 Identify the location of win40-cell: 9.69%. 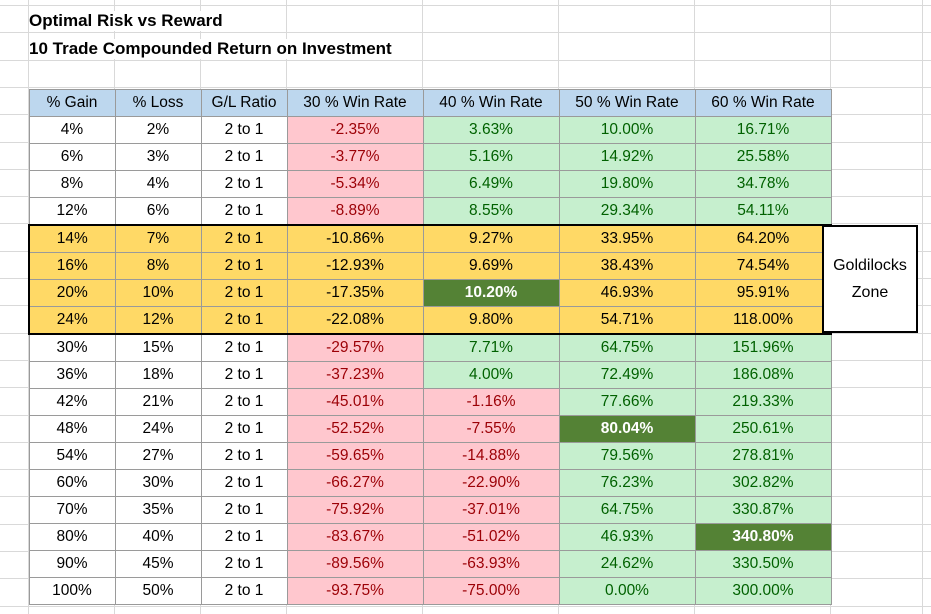
(491, 266).